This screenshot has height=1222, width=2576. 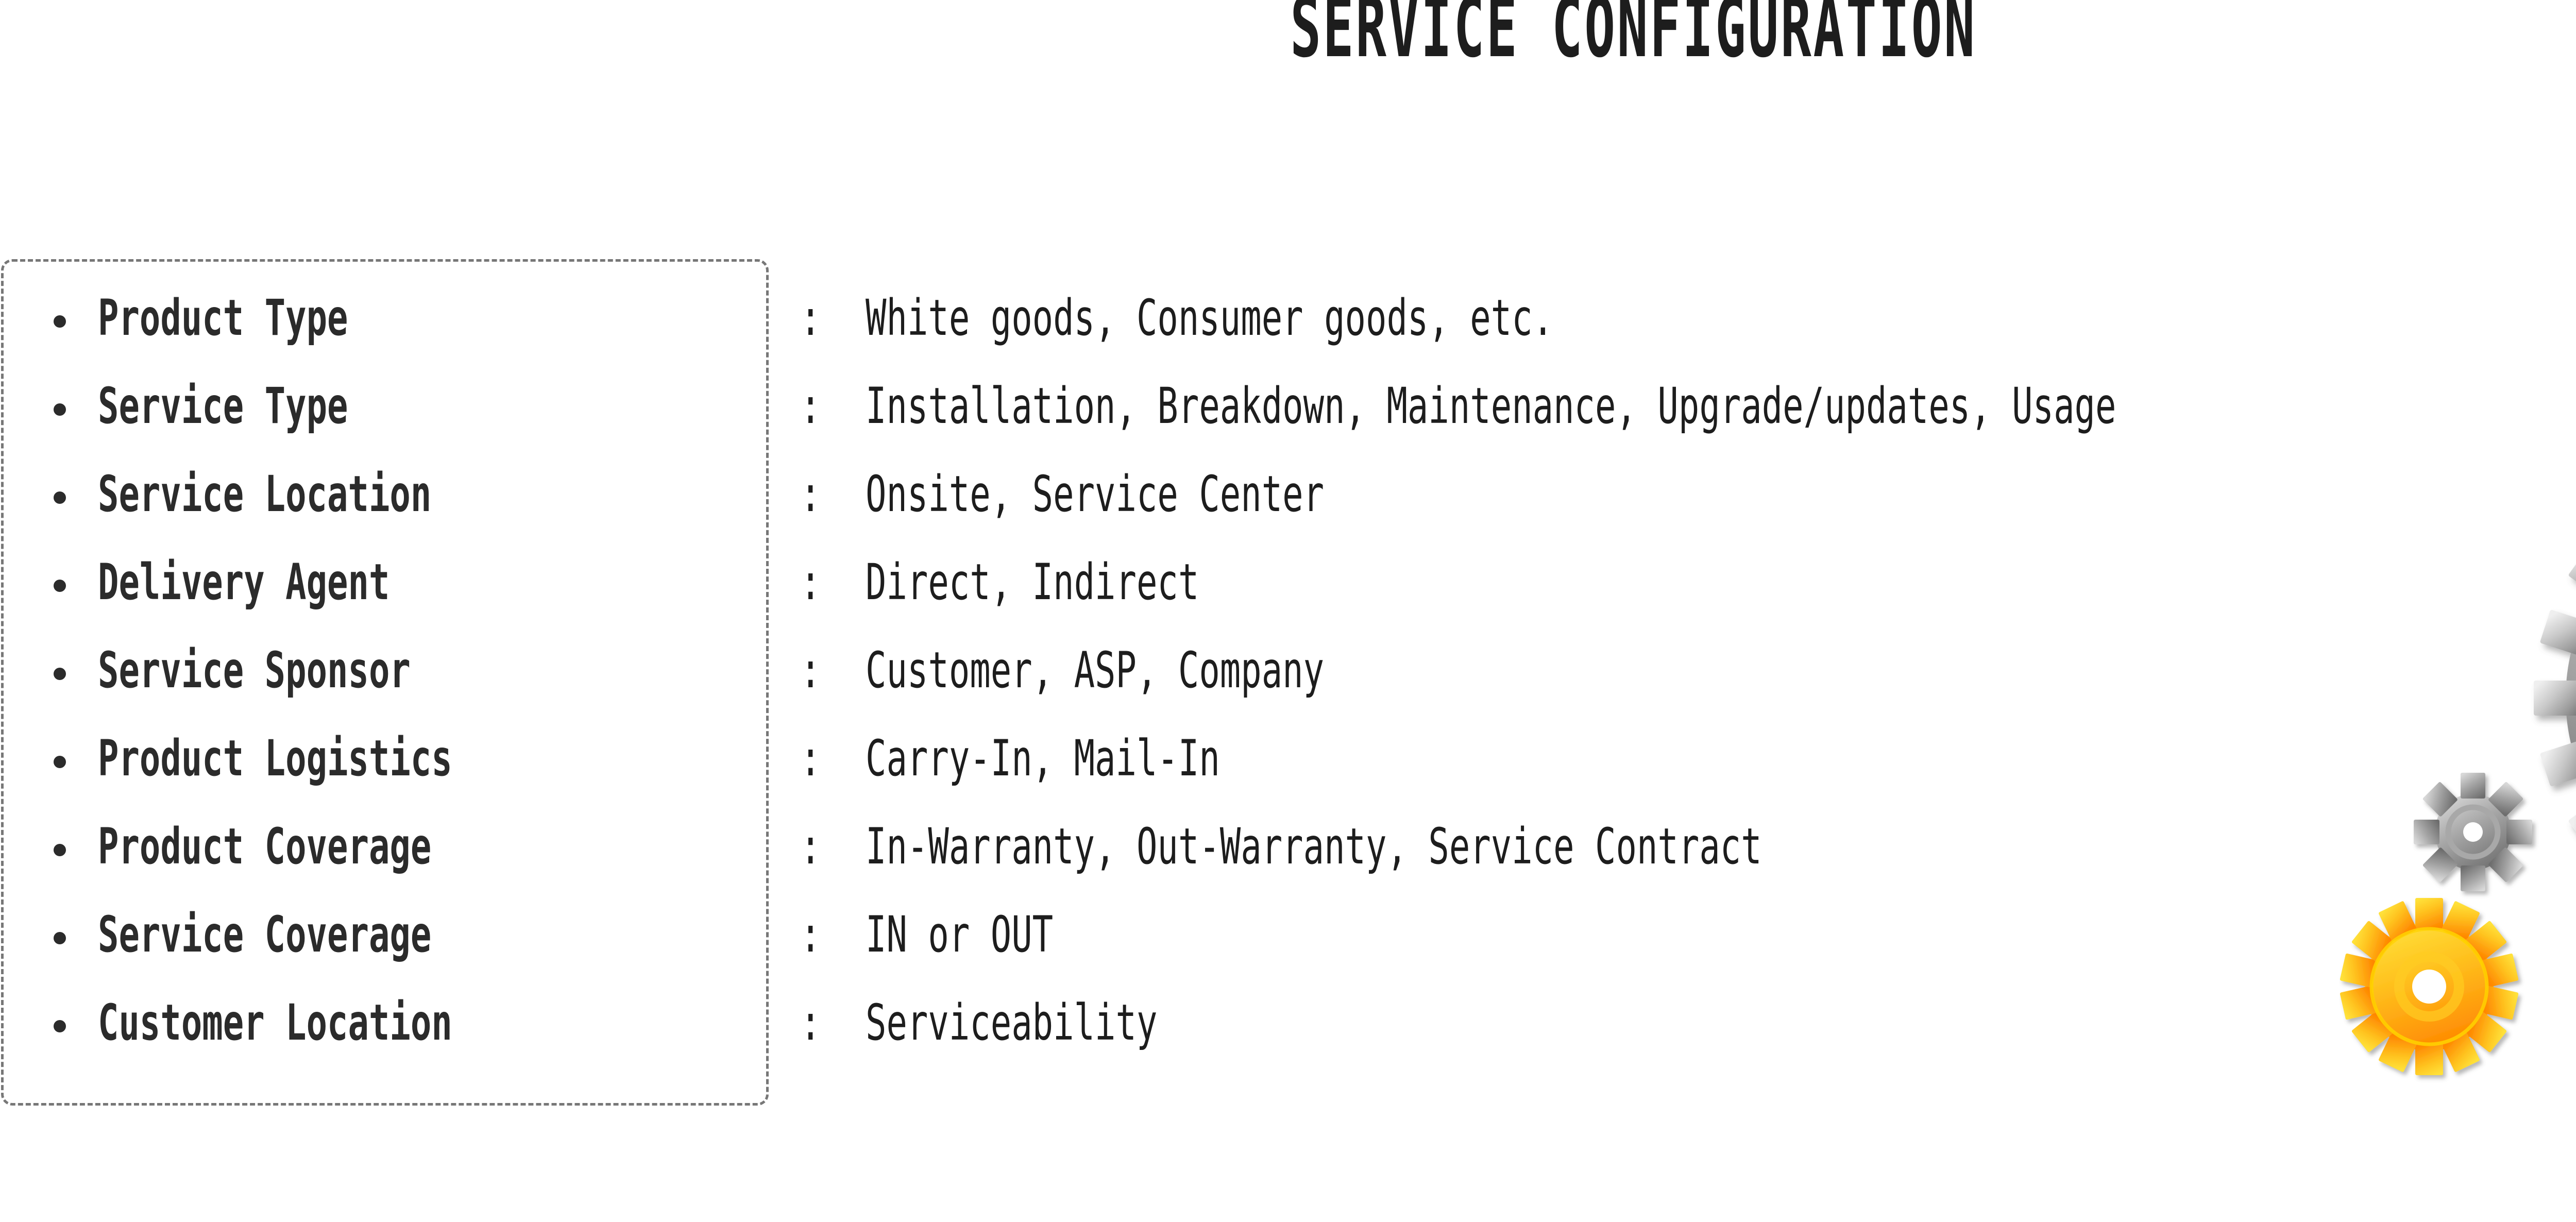 What do you see at coordinates (2473, 832) in the screenshot?
I see `gear-grey-small-left-icon` at bounding box center [2473, 832].